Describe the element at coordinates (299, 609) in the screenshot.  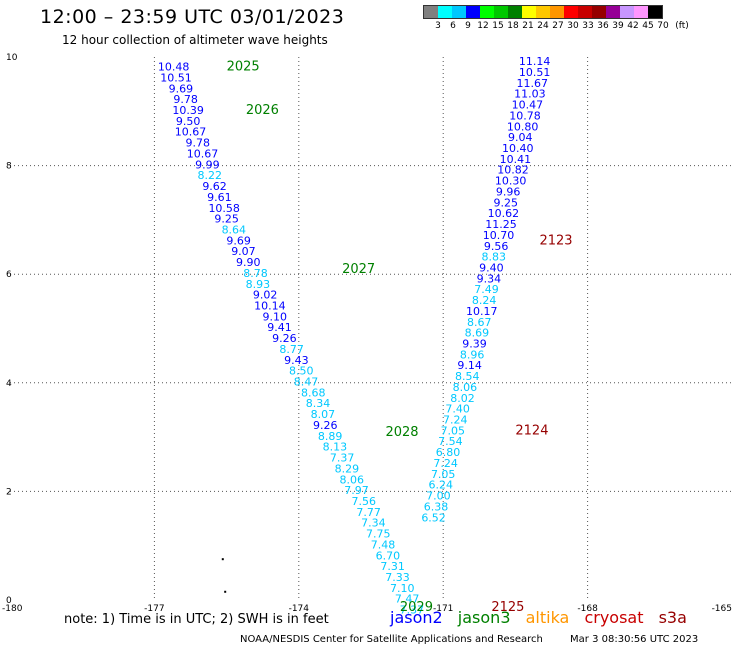
I see `x-tick-label: -174` at that location.